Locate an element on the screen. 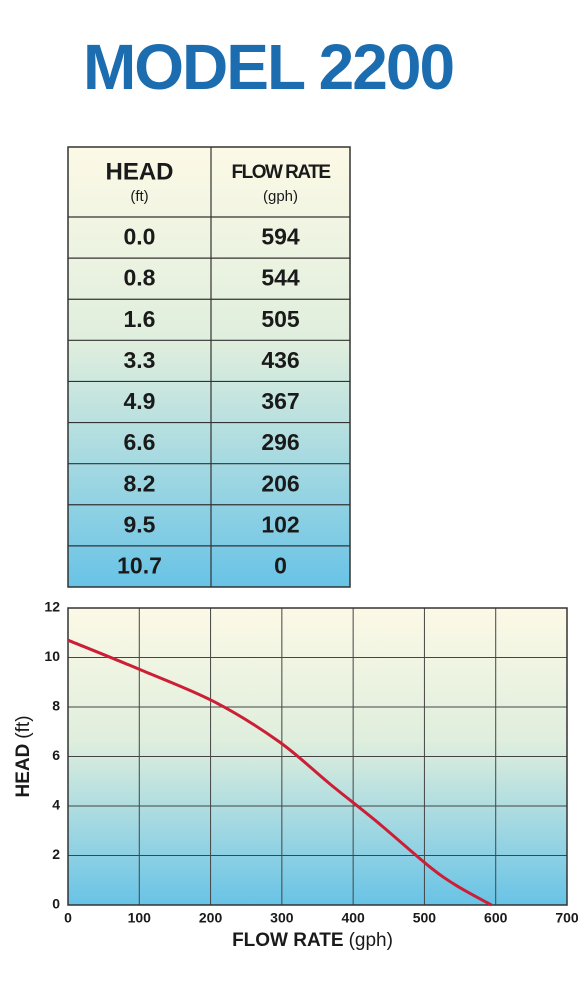 This screenshot has height=1000, width=583. y-tick-label: 2 is located at coordinates (56, 854).